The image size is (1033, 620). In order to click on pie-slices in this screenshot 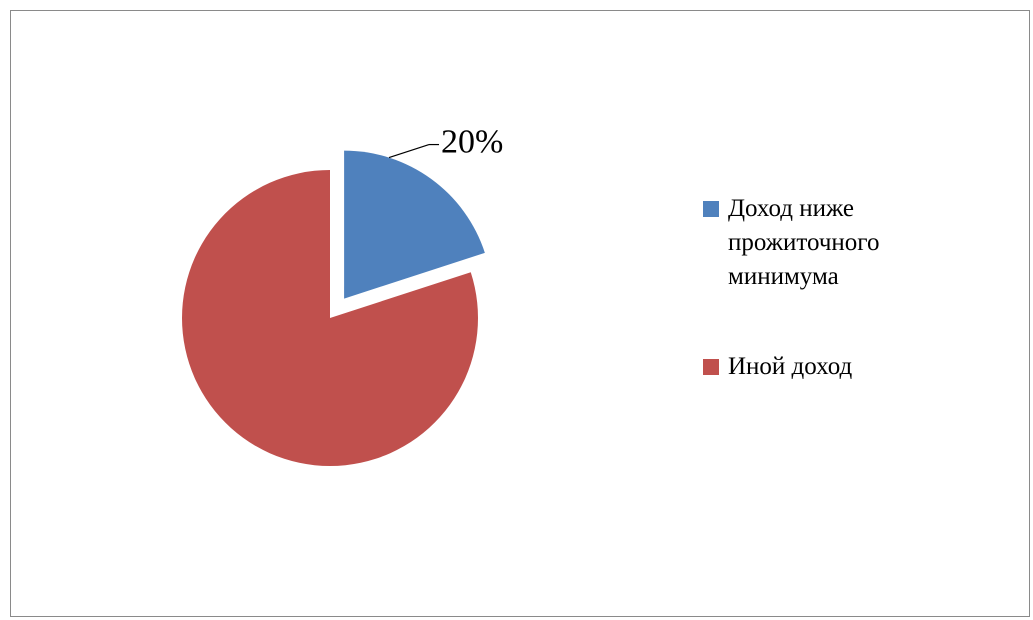, I will do `click(333, 308)`.